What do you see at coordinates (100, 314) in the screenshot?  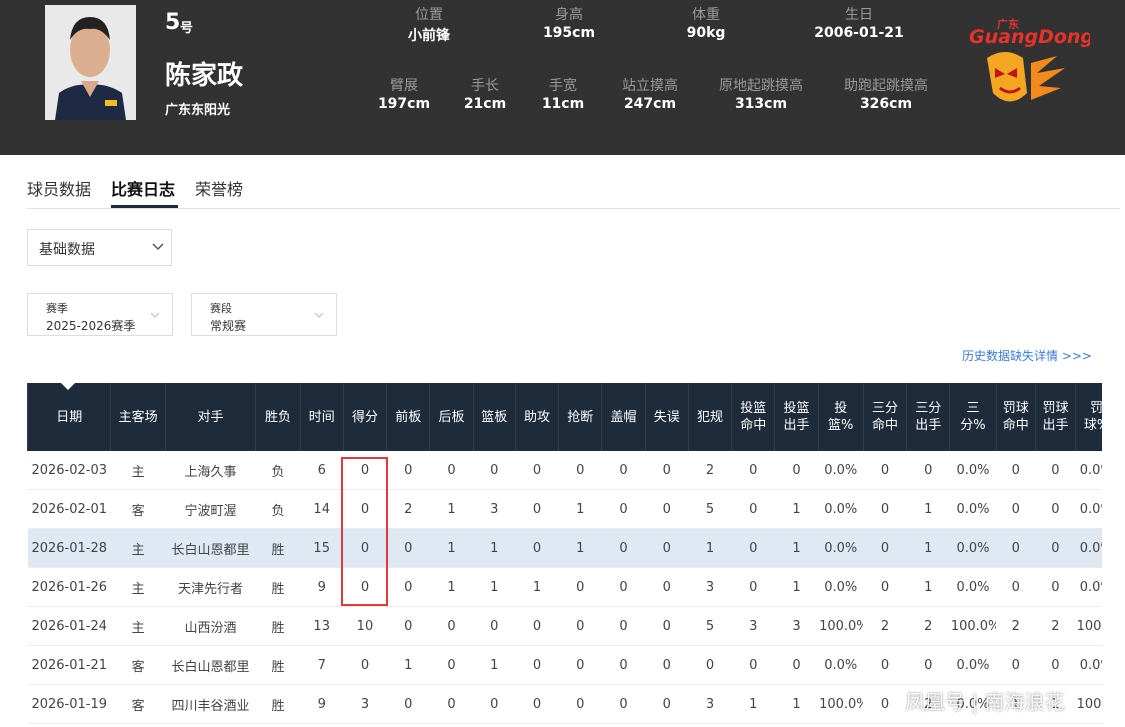 I see `select: 赛季 2025-2026赛季` at bounding box center [100, 314].